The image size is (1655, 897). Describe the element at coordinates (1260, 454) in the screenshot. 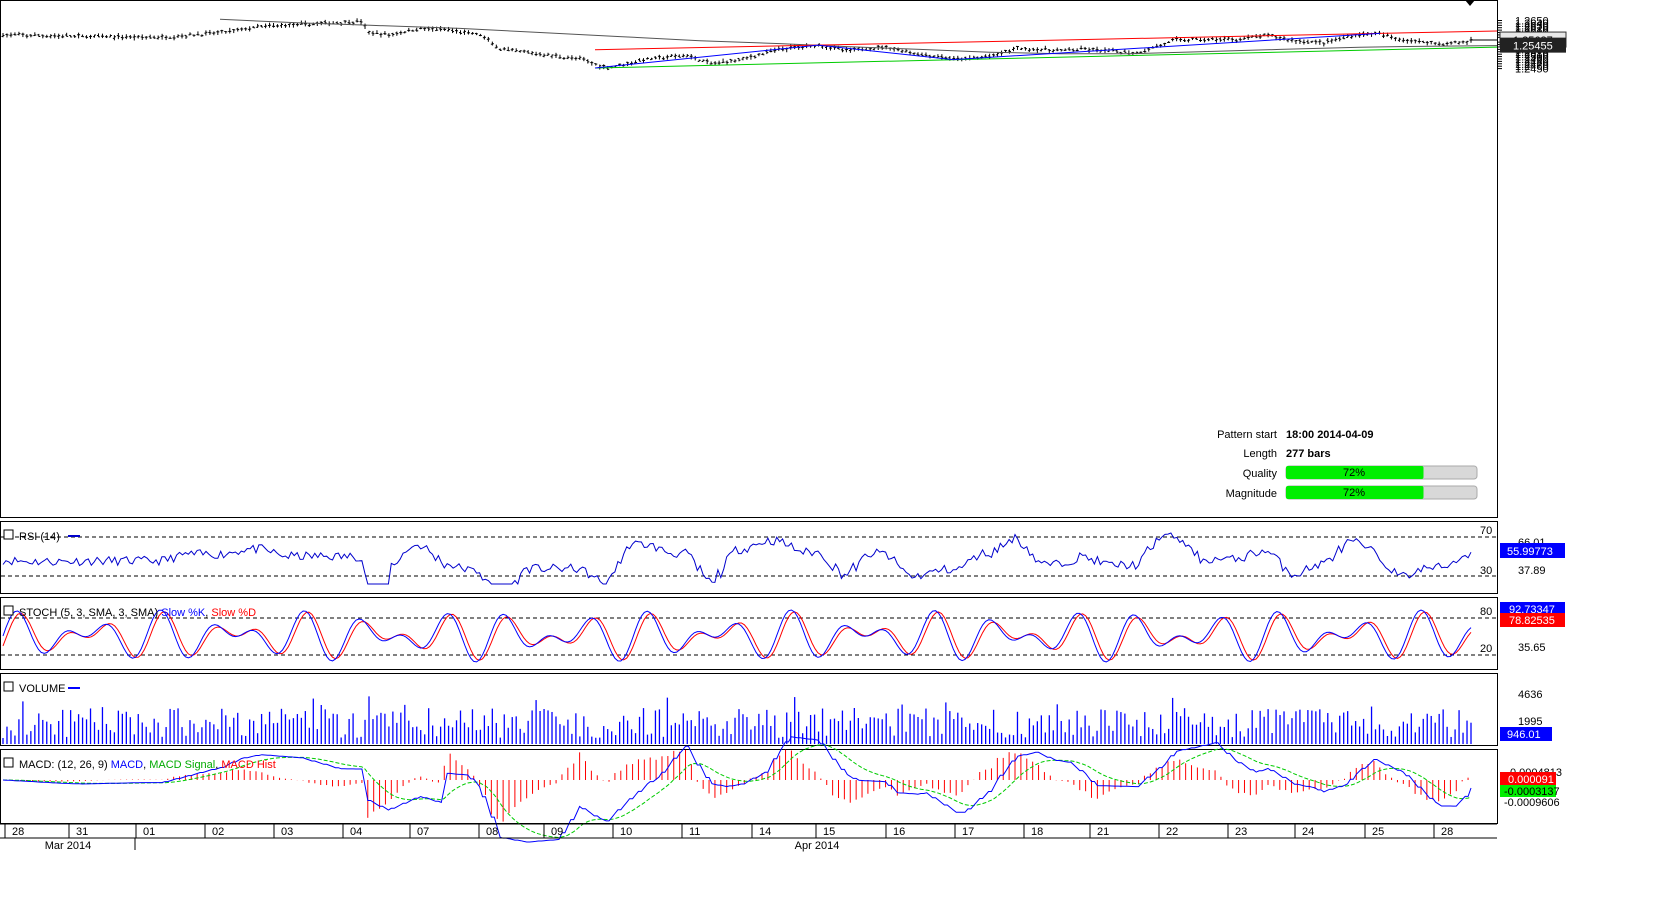

I see `length-label: Length` at that location.